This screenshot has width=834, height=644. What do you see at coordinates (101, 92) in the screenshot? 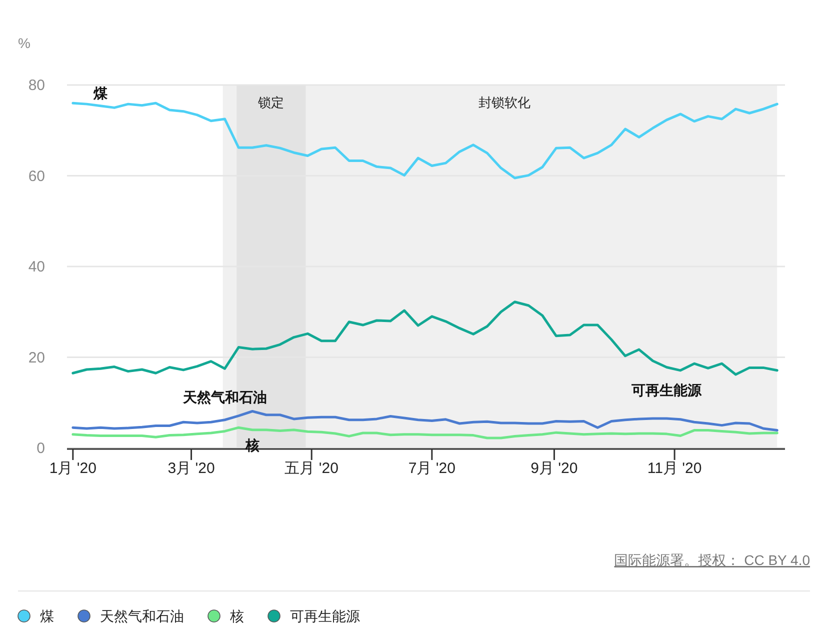
I see `text: 煤` at bounding box center [101, 92].